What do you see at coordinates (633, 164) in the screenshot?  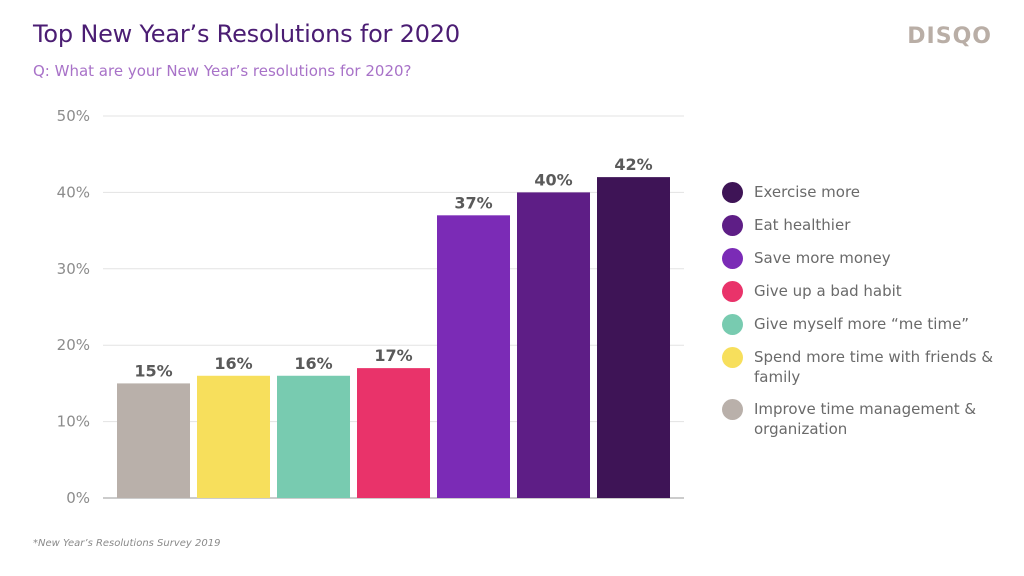 I see `bar-value-label: 42%` at bounding box center [633, 164].